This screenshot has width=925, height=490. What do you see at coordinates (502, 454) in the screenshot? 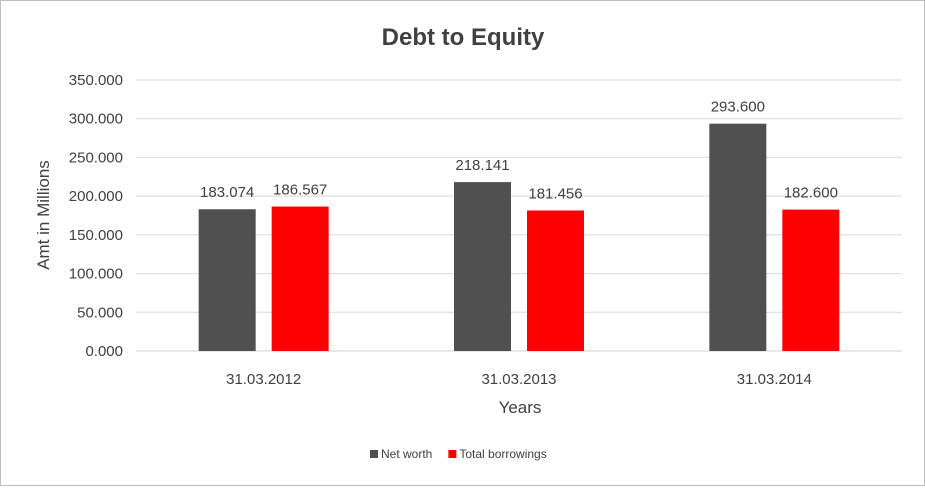
I see `legend-label: Total borrowings` at bounding box center [502, 454].